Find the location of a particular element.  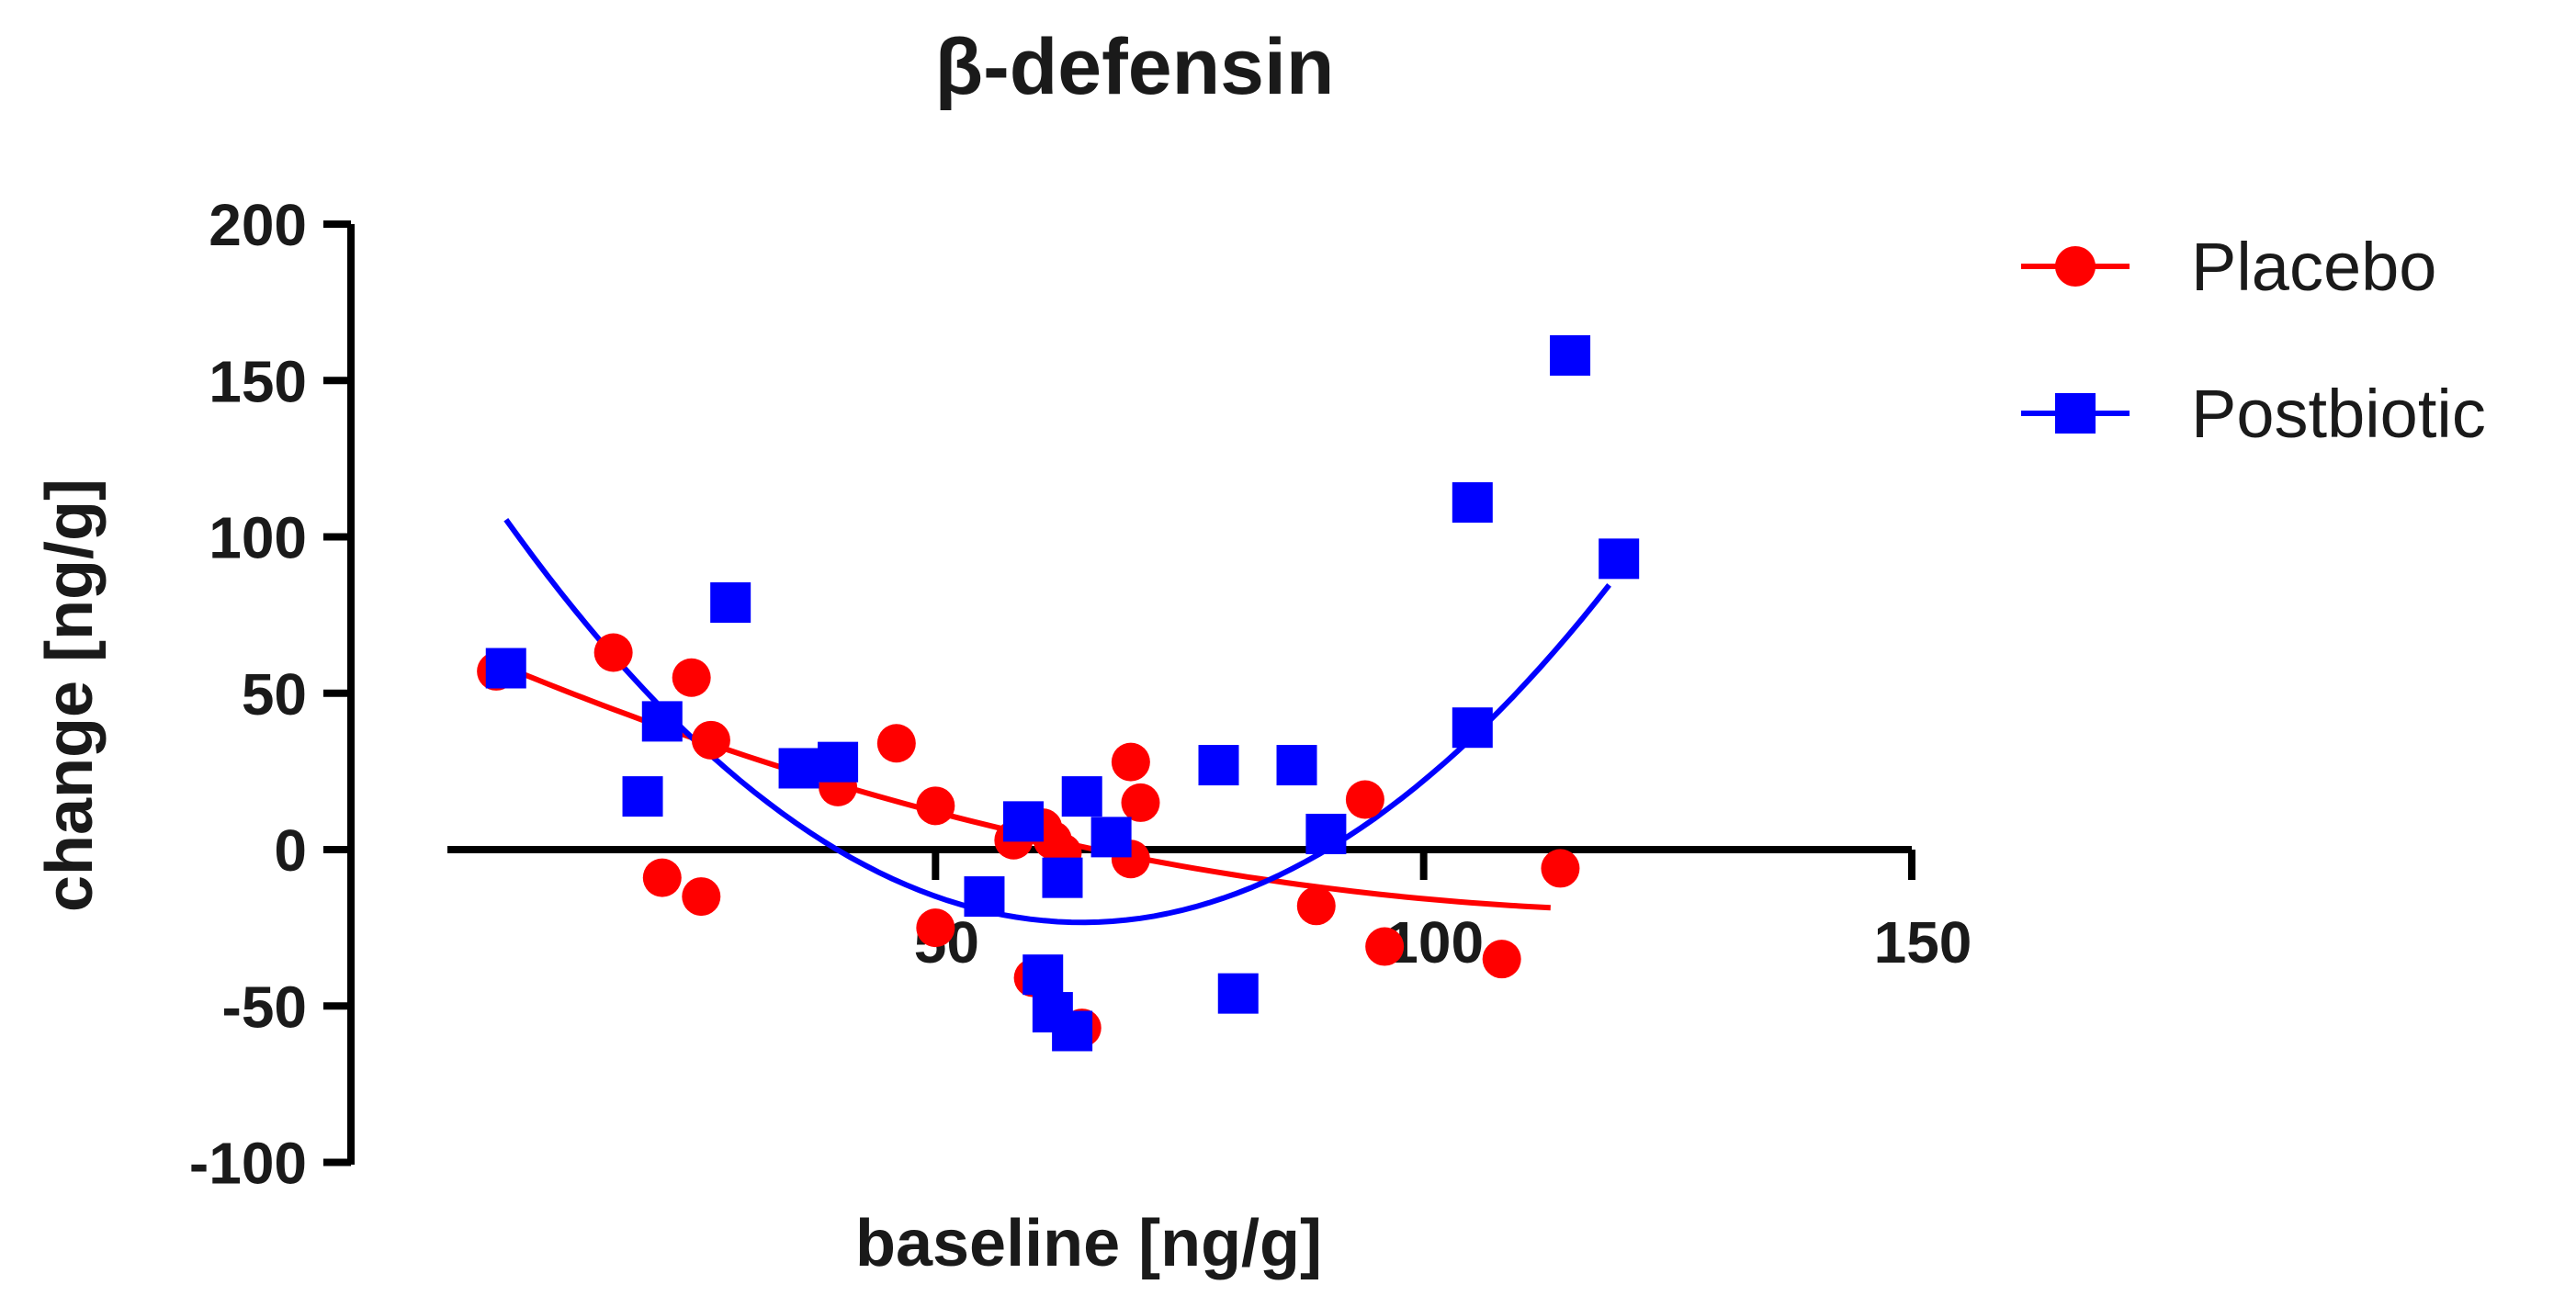

y-tick-label: -50 is located at coordinates (265, 1007).